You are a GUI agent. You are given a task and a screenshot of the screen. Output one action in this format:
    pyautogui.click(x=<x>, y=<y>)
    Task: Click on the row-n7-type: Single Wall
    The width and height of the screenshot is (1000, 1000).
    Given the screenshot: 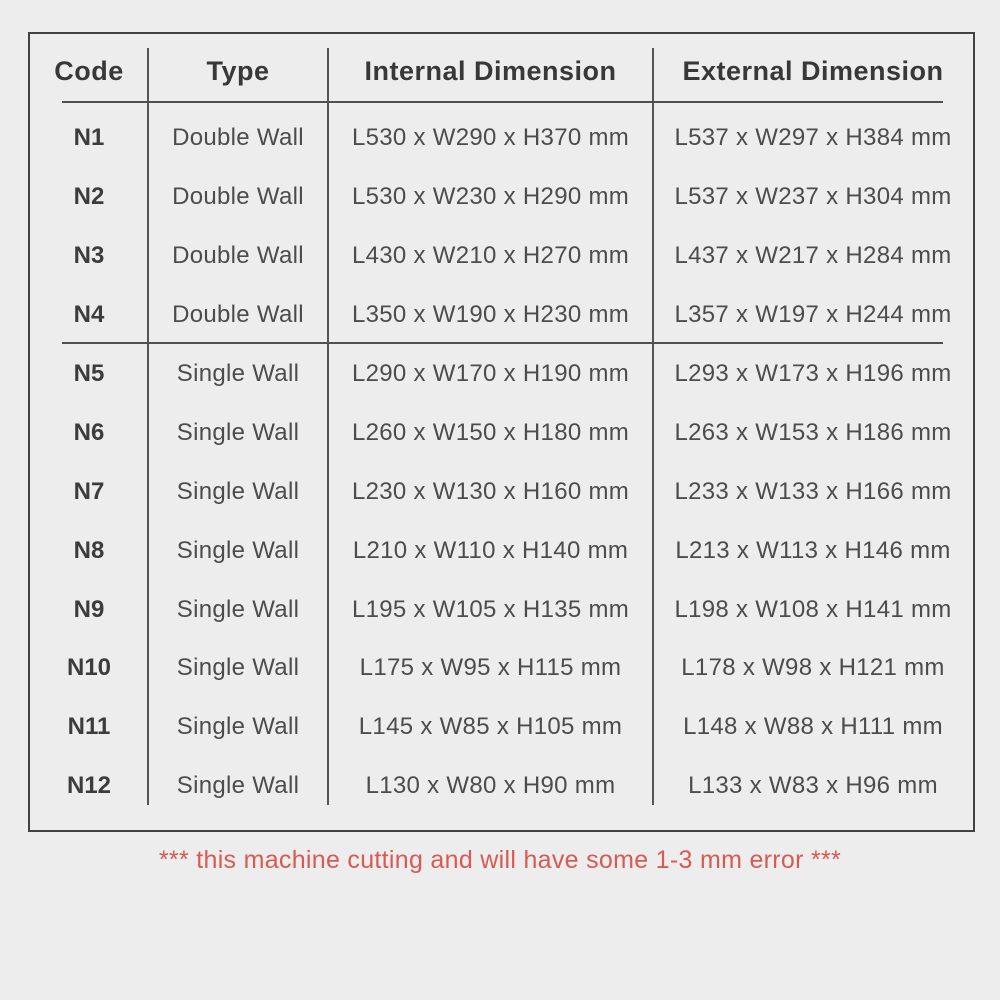 What is the action you would take?
    pyautogui.click(x=238, y=491)
    